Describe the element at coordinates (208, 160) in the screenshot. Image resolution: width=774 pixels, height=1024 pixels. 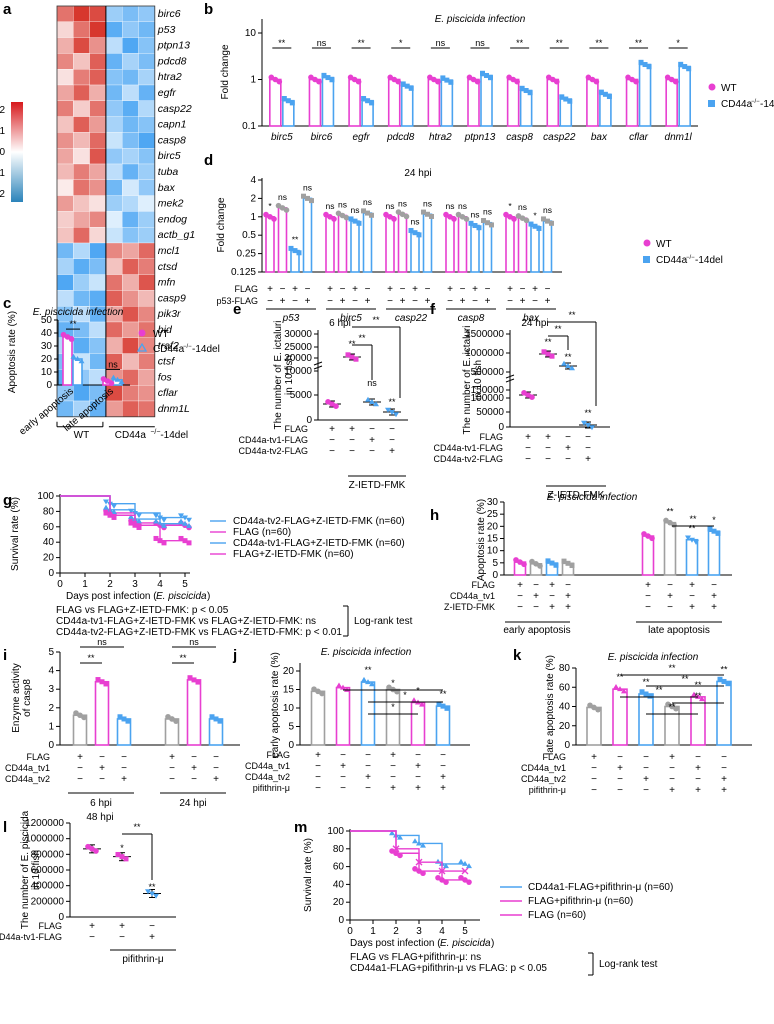
I see `panel-label-d: d` at that location.